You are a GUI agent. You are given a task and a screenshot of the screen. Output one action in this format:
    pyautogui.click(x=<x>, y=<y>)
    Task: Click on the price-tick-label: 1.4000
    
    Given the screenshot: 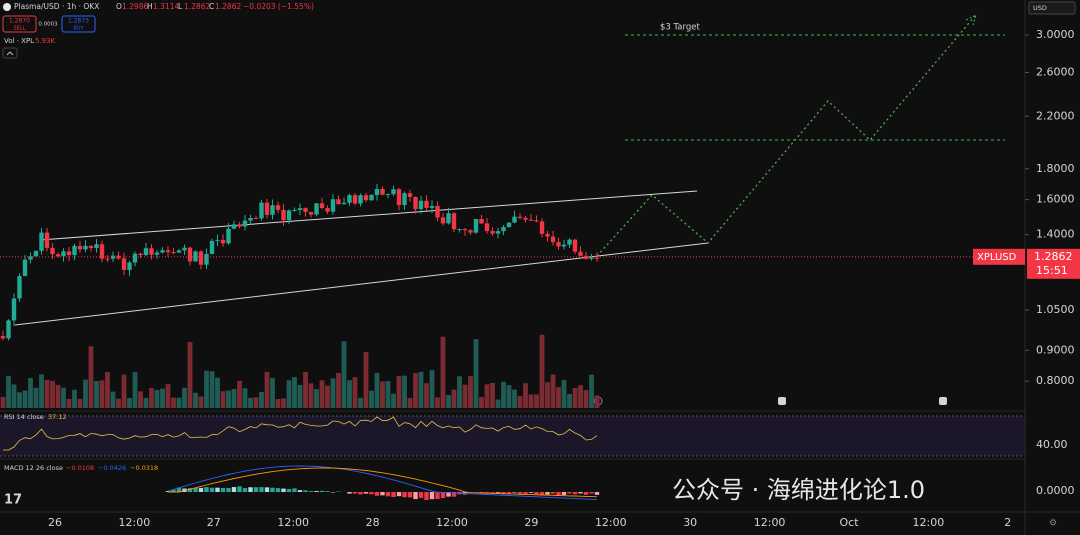 What is the action you would take?
    pyautogui.click(x=1055, y=234)
    